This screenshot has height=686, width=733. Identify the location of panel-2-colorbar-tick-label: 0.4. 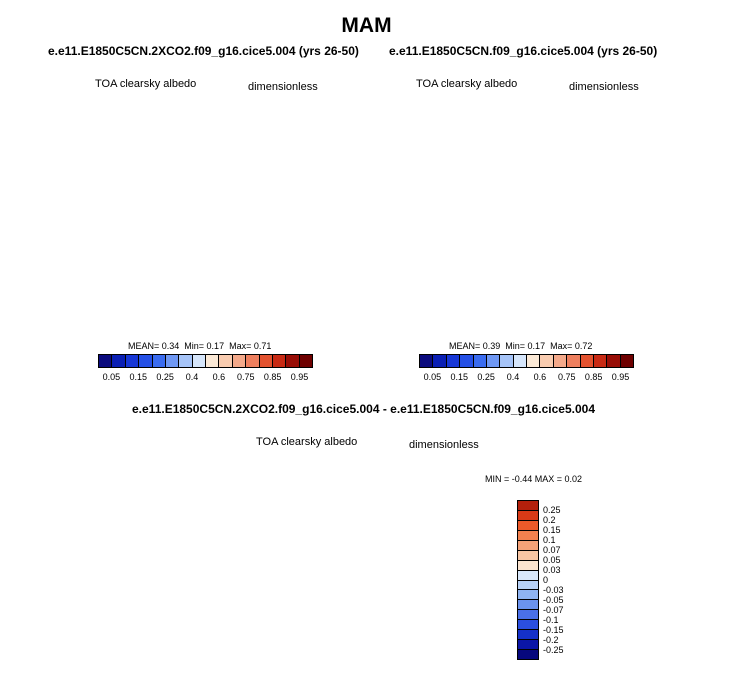
(513, 377).